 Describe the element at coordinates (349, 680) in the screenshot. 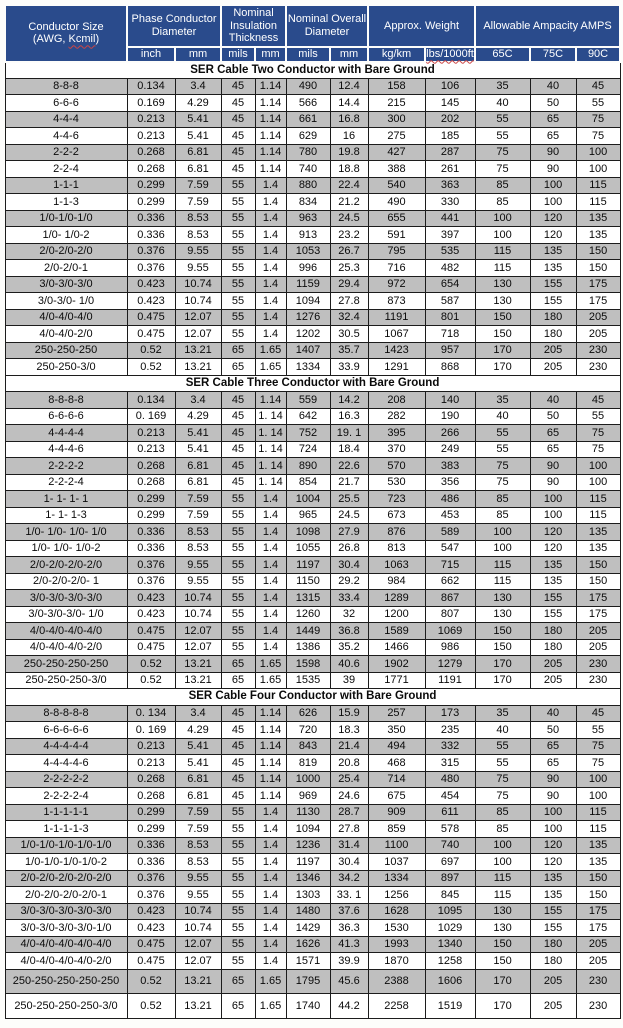

I see `table-cell: 39` at that location.